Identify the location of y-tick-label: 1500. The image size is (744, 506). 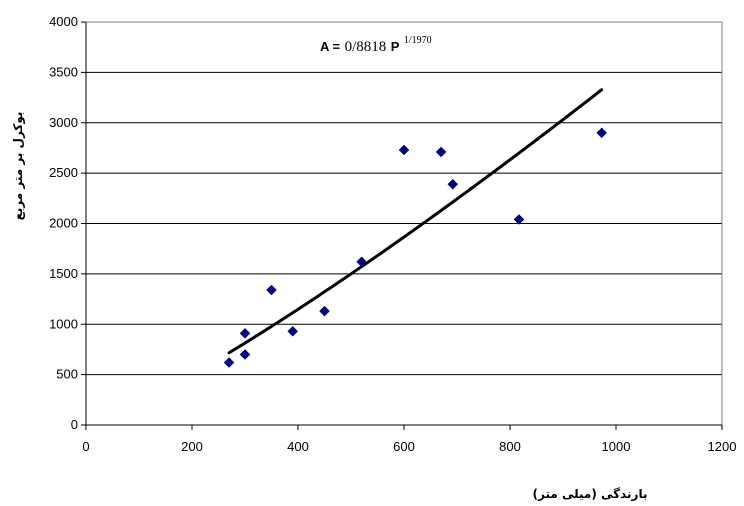
(63, 273).